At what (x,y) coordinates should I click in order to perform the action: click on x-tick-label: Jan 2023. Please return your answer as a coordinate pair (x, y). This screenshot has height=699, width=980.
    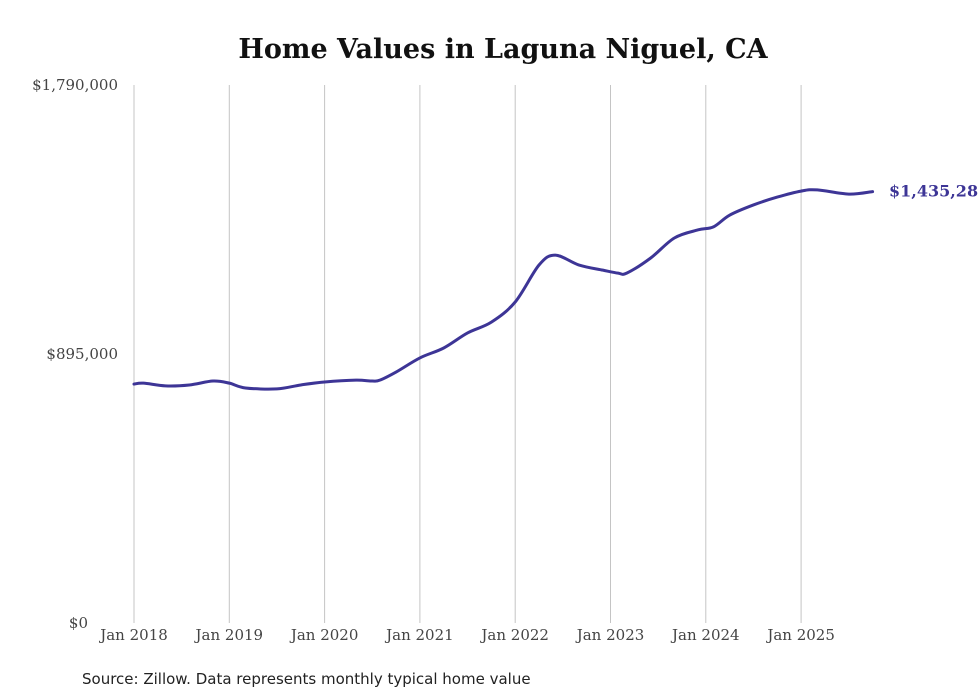
    Looking at the image, I should click on (610, 635).